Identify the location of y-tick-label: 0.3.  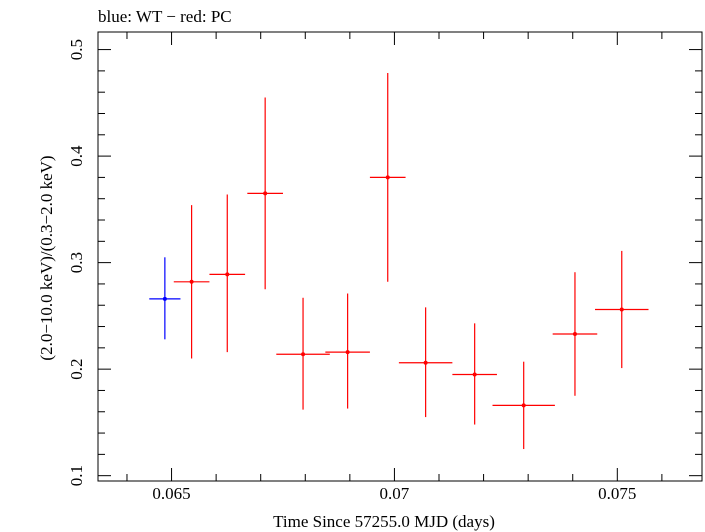
(76, 262).